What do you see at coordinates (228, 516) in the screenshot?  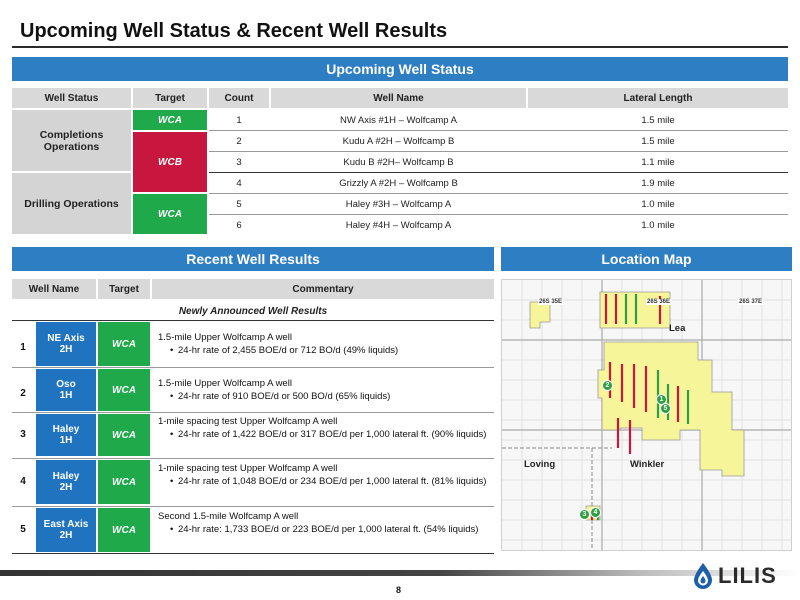 I see `commentary-line: Second 1.5-mile Wolfcamp A well` at bounding box center [228, 516].